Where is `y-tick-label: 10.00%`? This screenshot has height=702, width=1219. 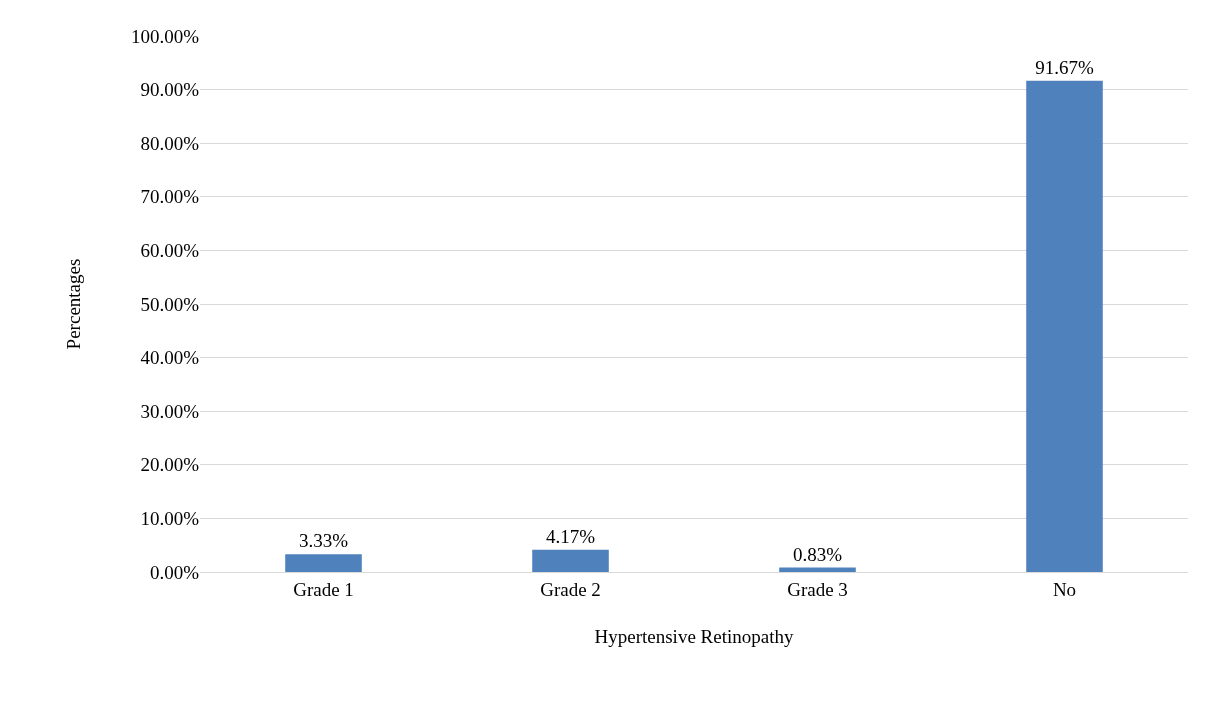 y-tick-label: 10.00% is located at coordinates (170, 519).